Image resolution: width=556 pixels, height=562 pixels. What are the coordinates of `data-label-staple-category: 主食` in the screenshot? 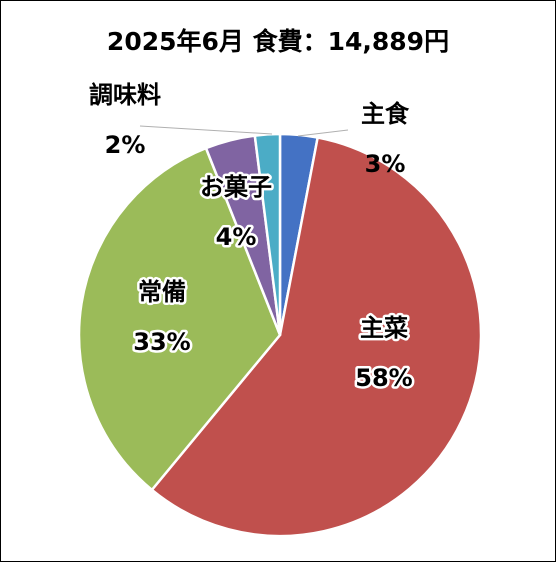 It's located at (385, 114).